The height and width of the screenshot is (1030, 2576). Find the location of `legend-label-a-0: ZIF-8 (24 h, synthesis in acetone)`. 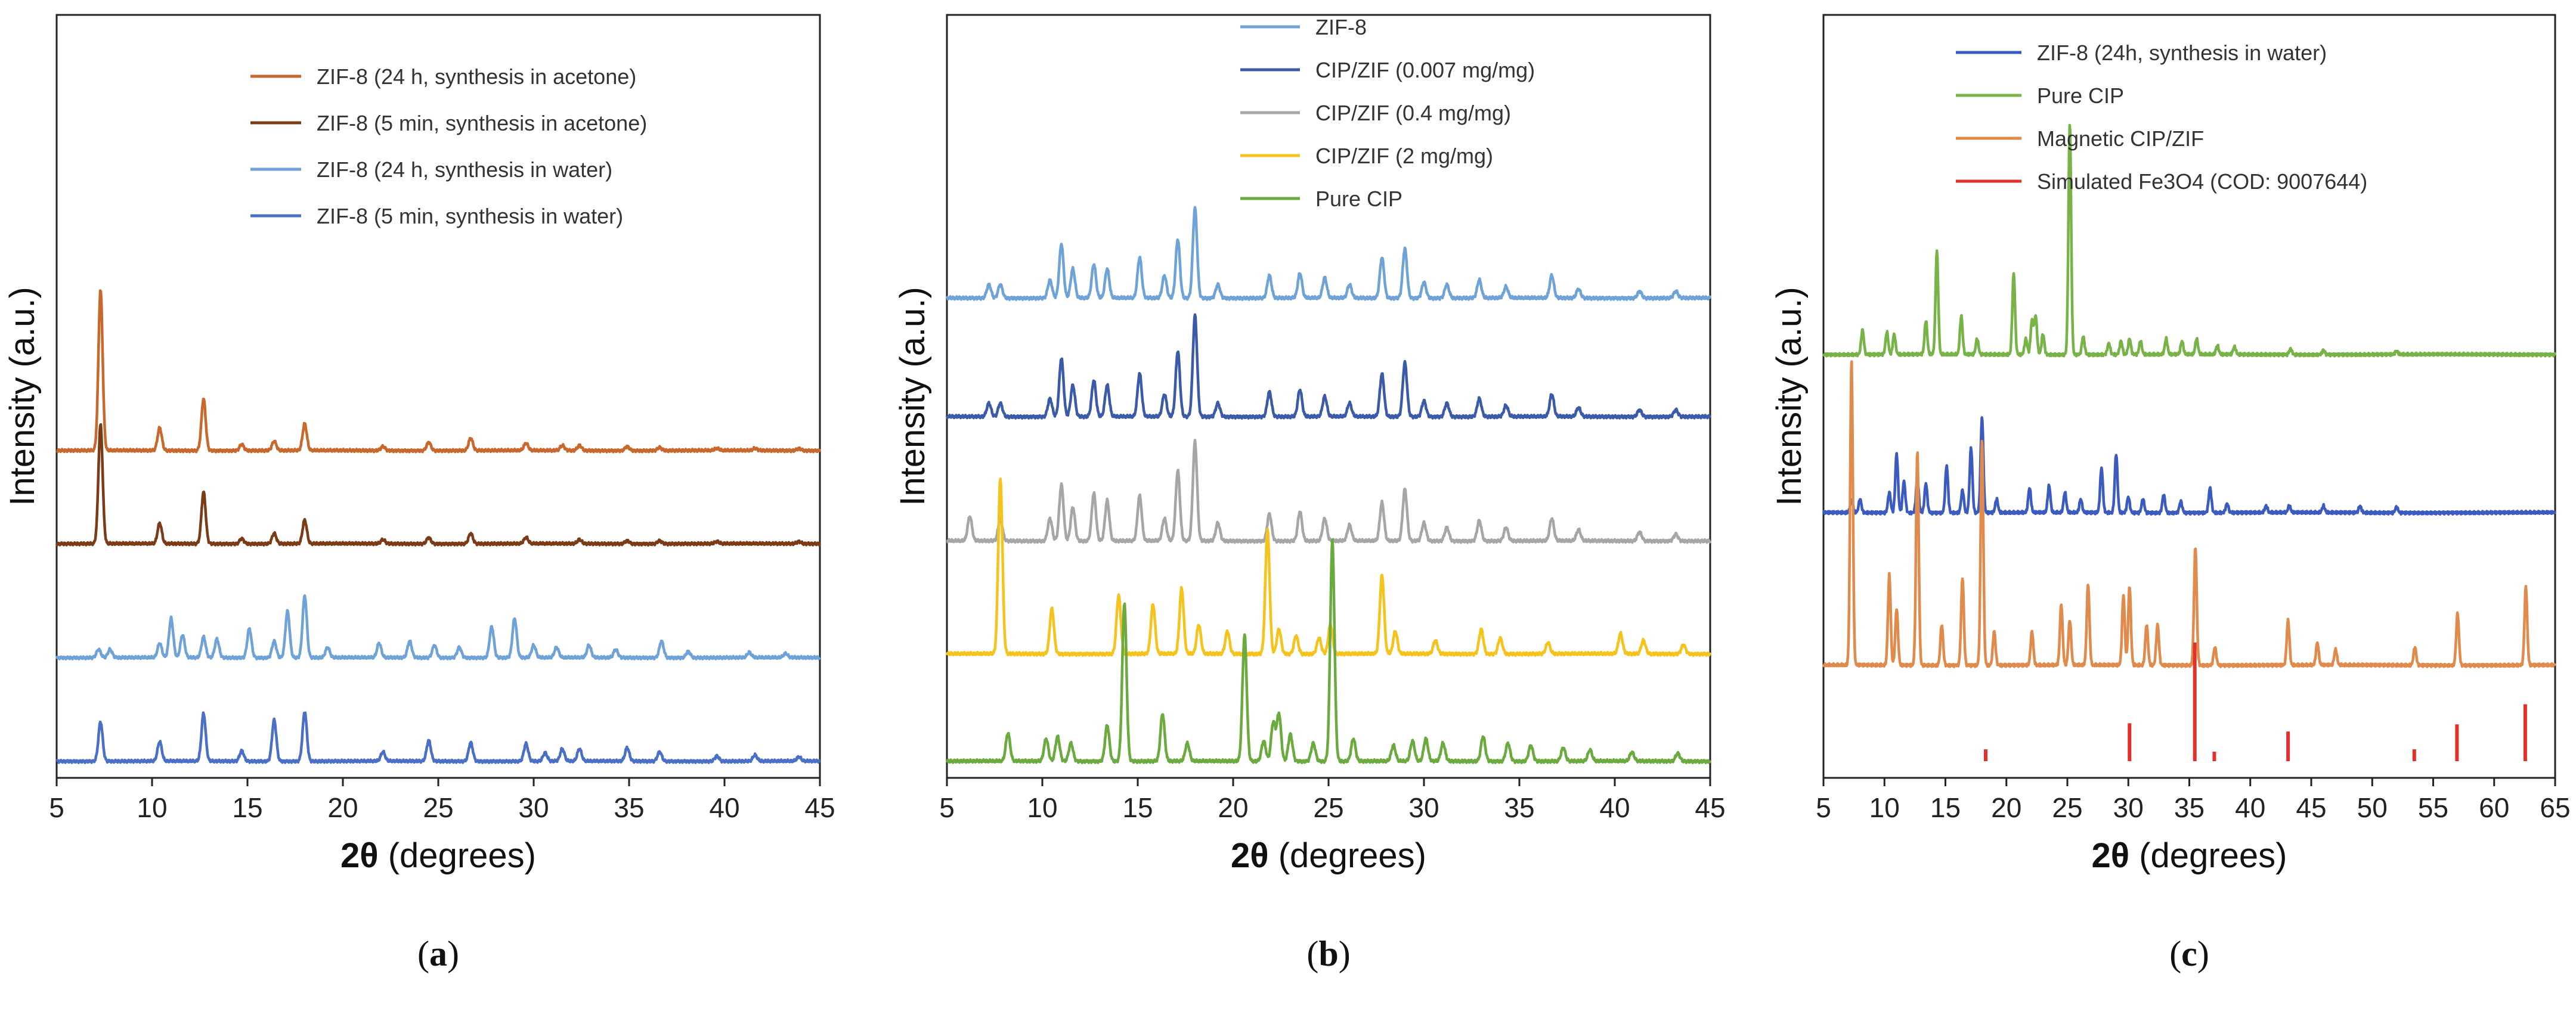

legend-label-a-0: ZIF-8 (24 h, synthesis in acetone) is located at coordinates (477, 76).